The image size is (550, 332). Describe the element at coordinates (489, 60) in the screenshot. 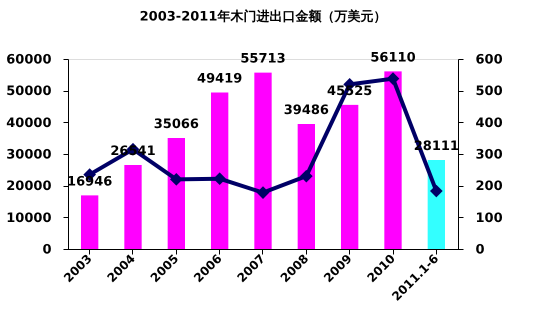

I see `y2-tick-label: 600` at that location.